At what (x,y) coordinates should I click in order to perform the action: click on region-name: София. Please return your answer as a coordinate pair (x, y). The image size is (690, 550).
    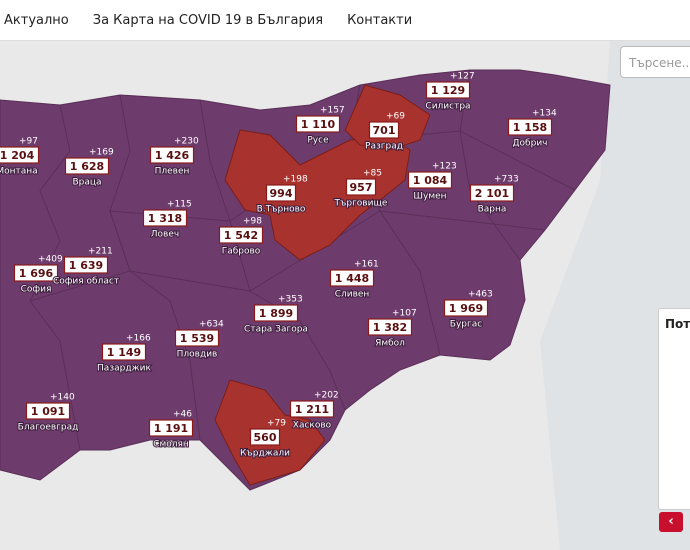
    Looking at the image, I should click on (36, 290).